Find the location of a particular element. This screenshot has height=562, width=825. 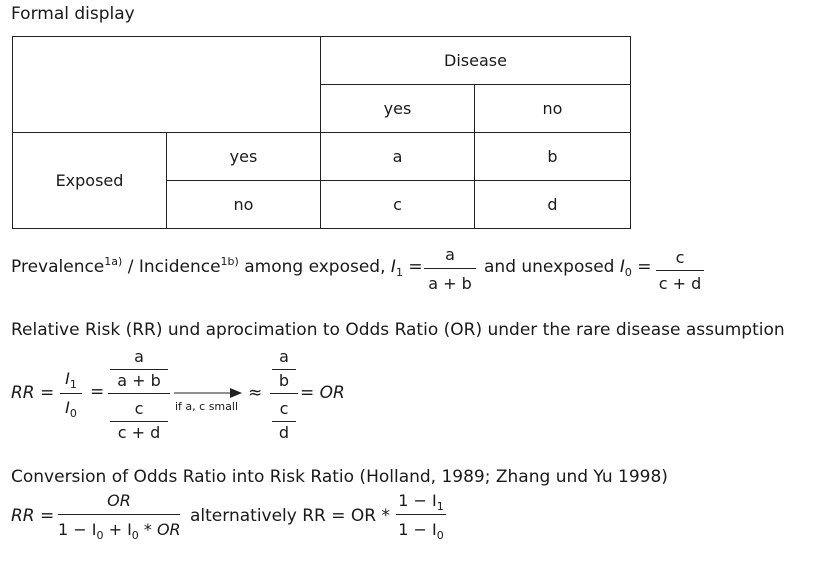

ratio-a: a is located at coordinates (284, 356).